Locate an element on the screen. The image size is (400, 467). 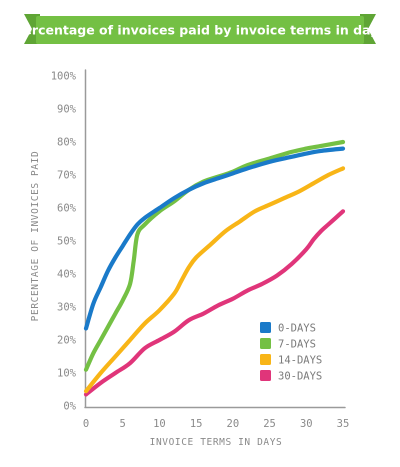
y-axis-title: PERCENTAGE OF INVOICES PAID is located at coordinates (35, 236).